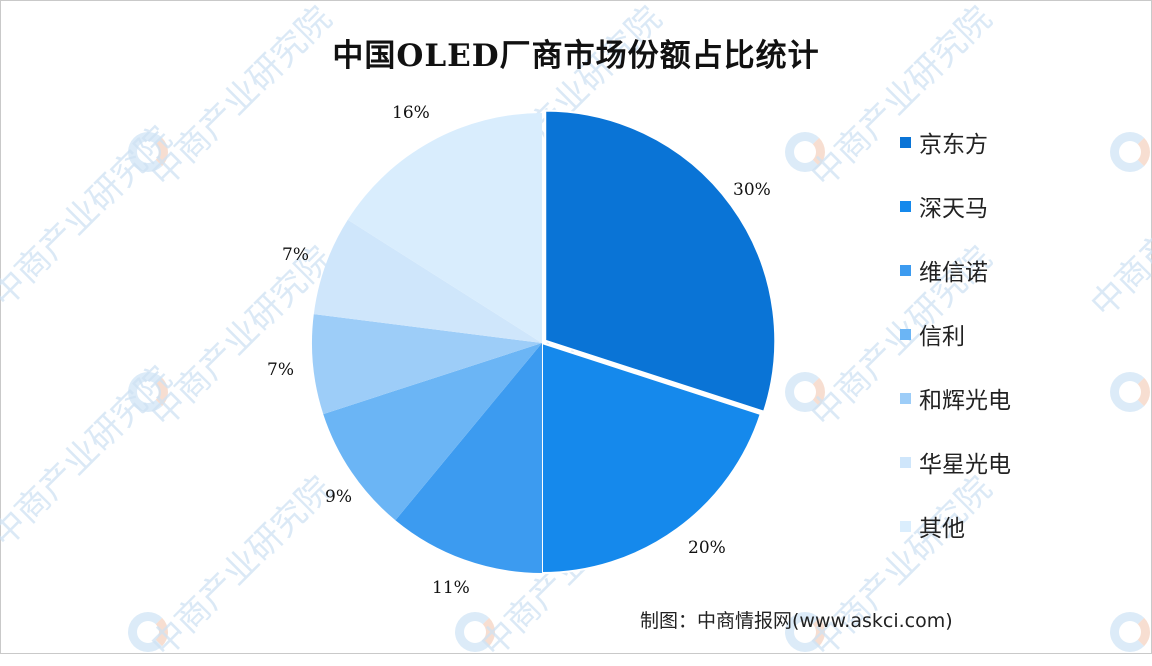  I want to click on legend-item-jingdongfang: 京东方, so click(955, 142).